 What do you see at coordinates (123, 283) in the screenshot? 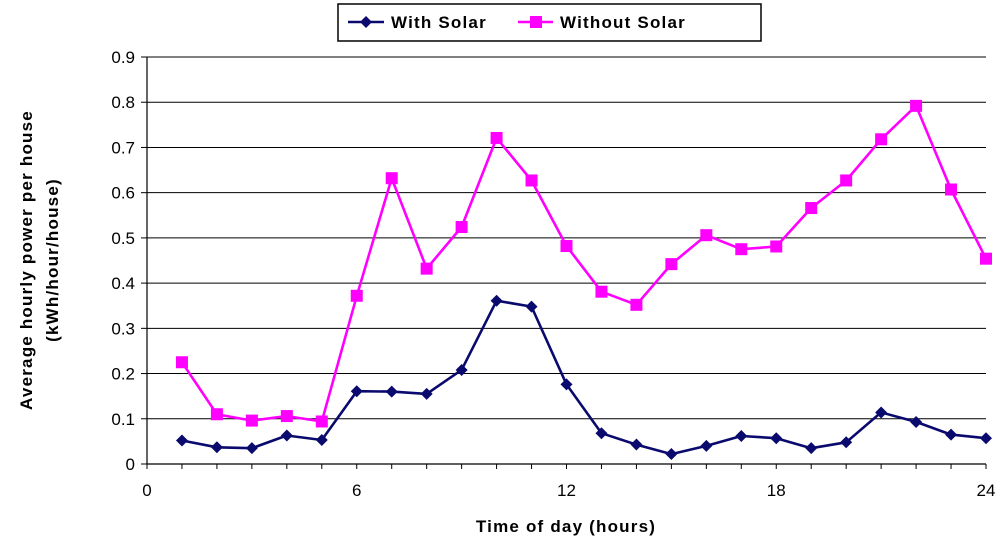
I see `y-tick-label: 0.4` at bounding box center [123, 283].